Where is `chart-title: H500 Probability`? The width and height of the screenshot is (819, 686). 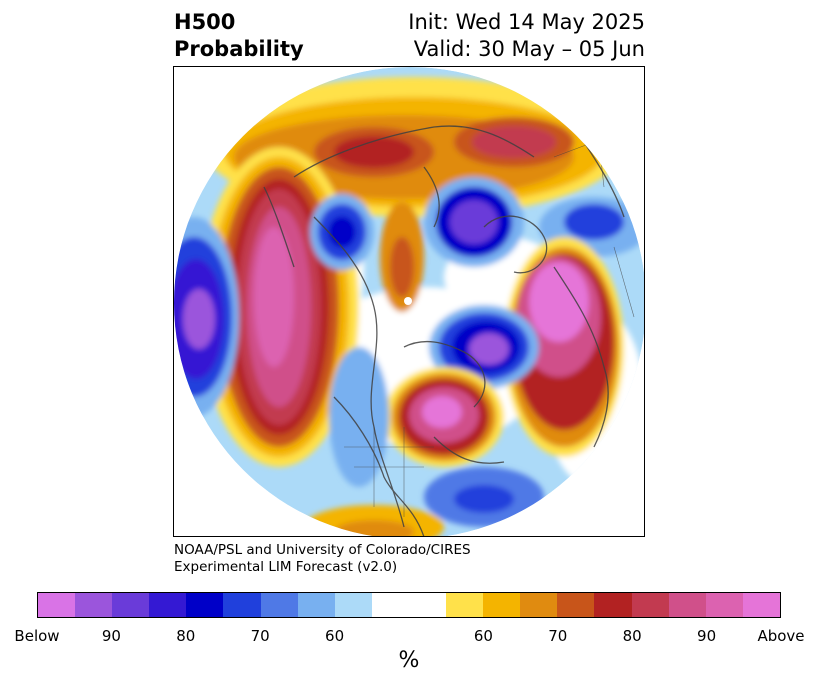 chart-title: H500 Probability is located at coordinates (239, 36).